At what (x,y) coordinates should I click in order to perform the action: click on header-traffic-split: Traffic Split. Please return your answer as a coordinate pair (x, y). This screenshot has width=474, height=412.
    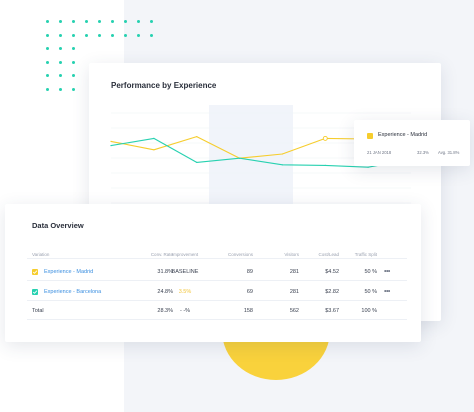
    Looking at the image, I should click on (365, 254).